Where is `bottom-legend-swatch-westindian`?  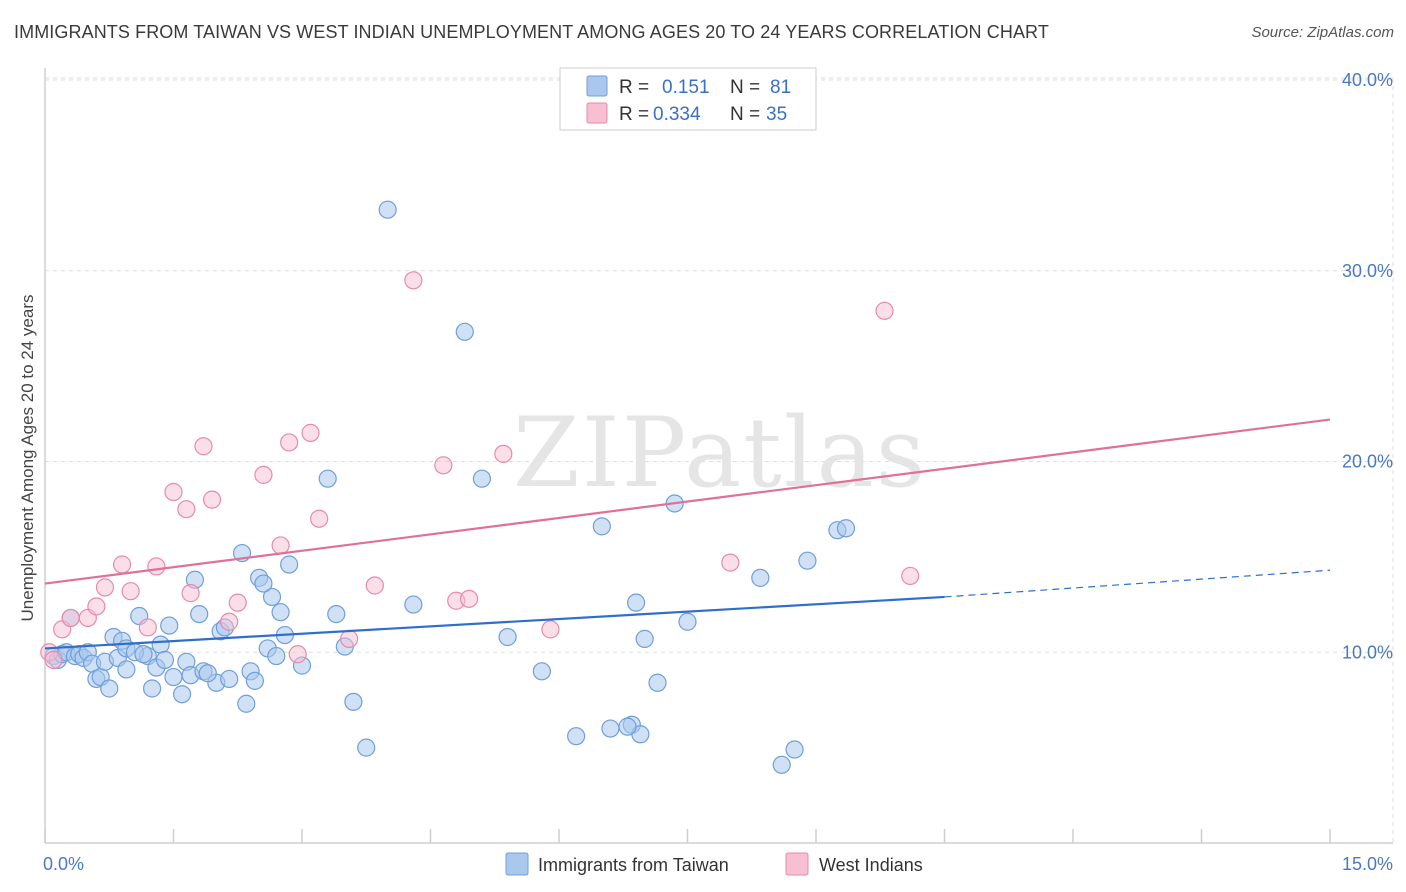
bottom-legend-swatch-westindian is located at coordinates (797, 864).